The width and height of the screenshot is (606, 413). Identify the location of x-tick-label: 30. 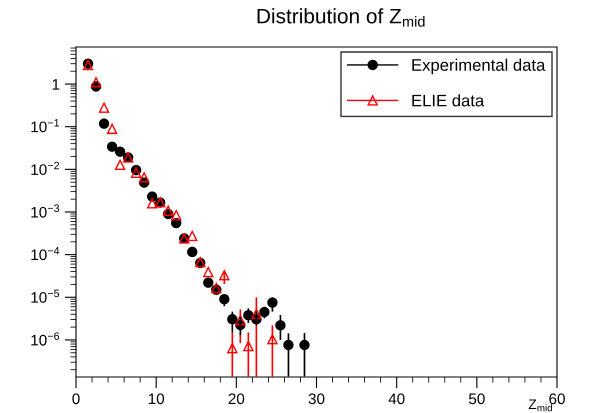
(316, 398).